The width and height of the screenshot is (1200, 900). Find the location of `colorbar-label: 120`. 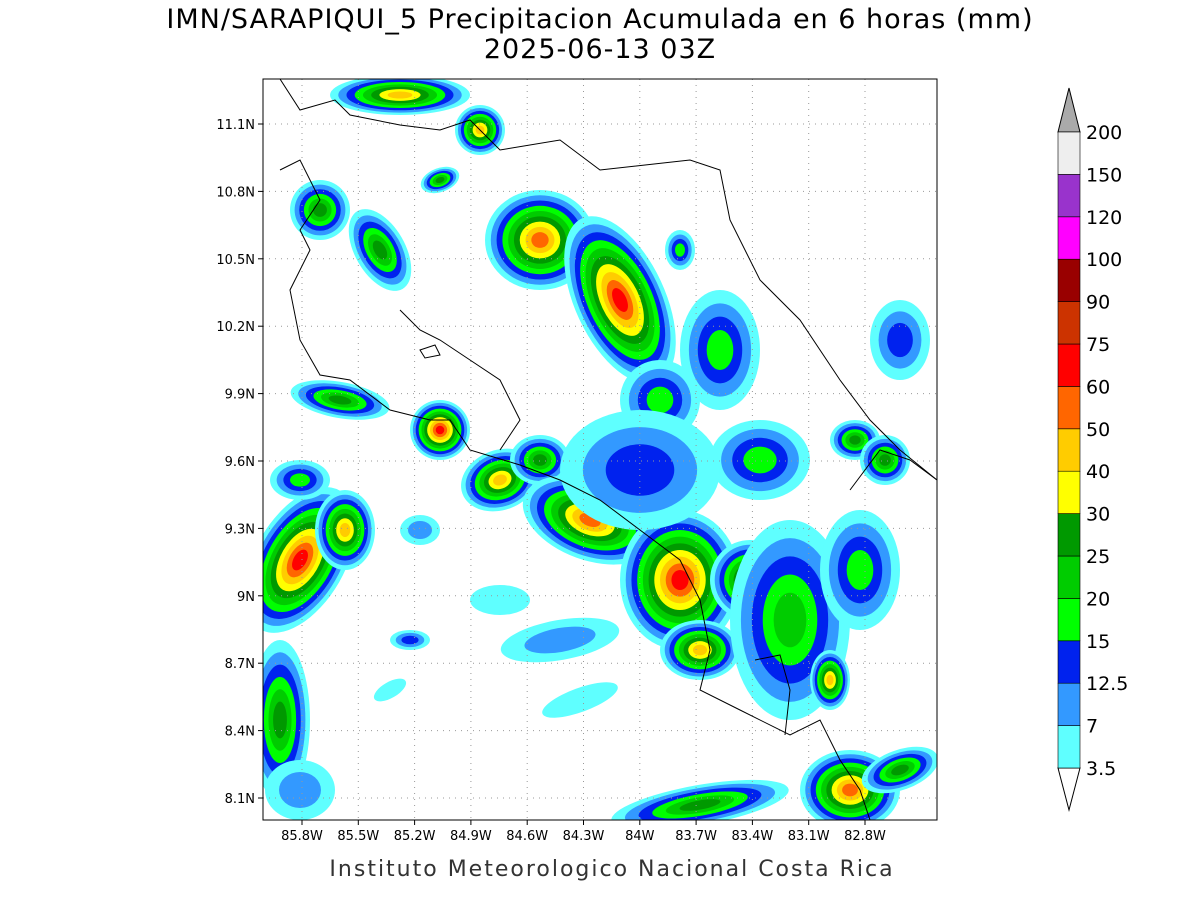

colorbar-label: 120 is located at coordinates (1104, 218).